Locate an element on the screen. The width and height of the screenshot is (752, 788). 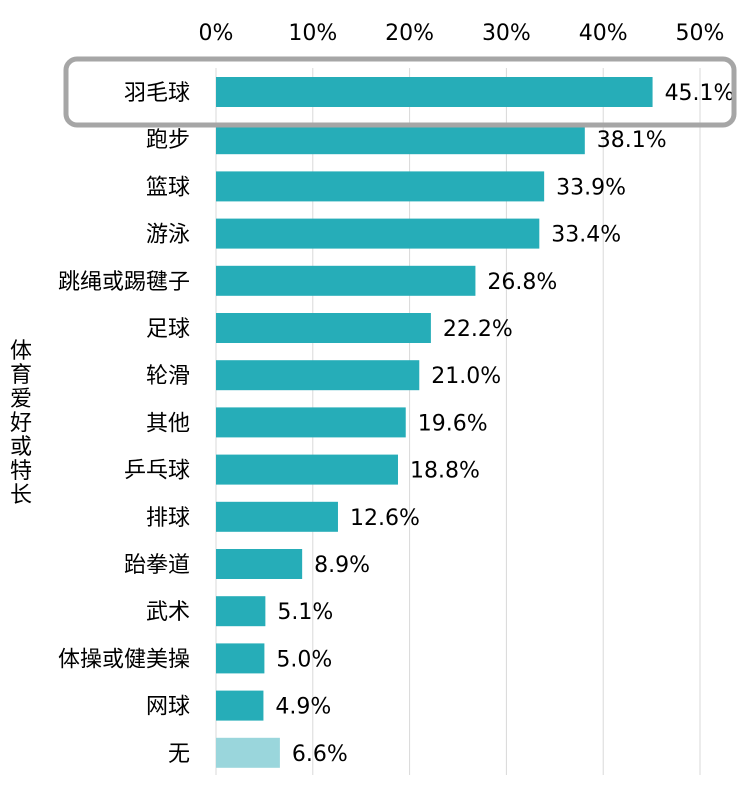
category-label: 无 is located at coordinates (179, 754).